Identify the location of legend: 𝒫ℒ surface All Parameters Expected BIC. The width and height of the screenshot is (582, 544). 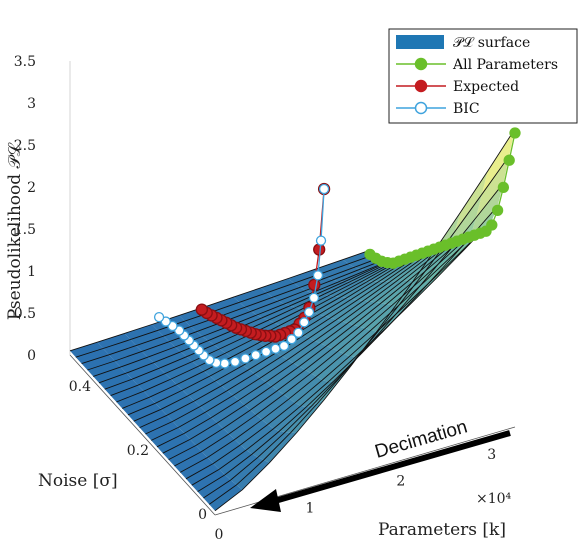
(483, 76).